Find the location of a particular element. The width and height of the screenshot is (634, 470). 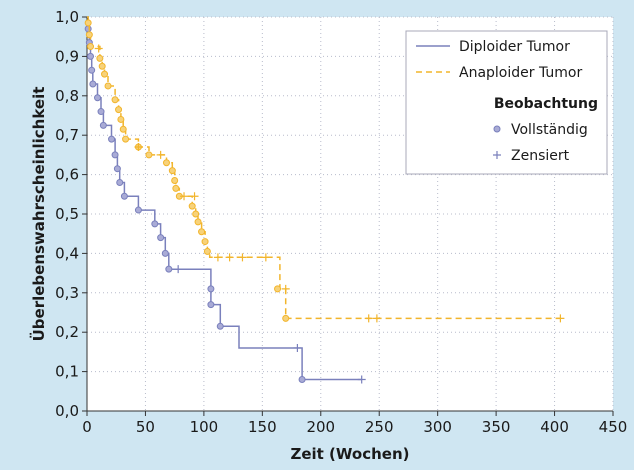

legend-censored-marker is located at coordinates (497, 155).